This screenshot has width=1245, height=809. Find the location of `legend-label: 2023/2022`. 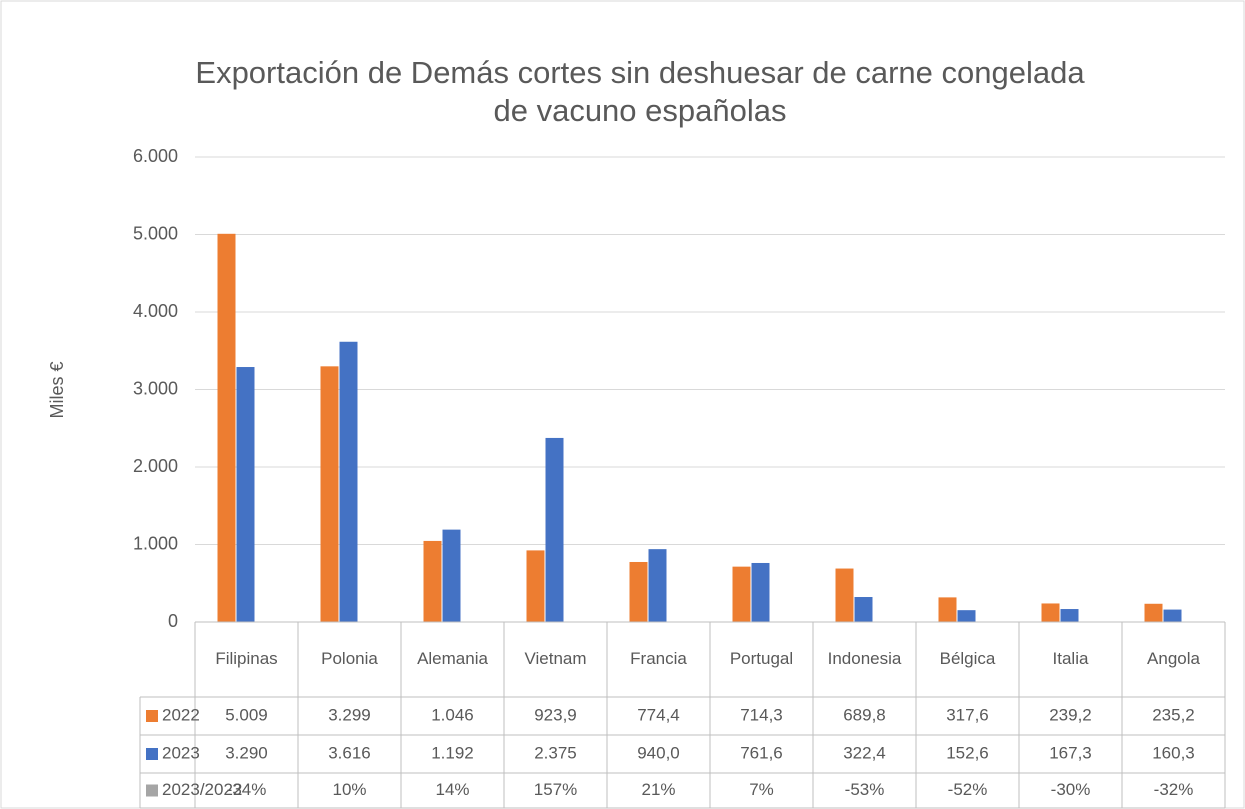

legend-label: 2023/2022 is located at coordinates (202, 789).